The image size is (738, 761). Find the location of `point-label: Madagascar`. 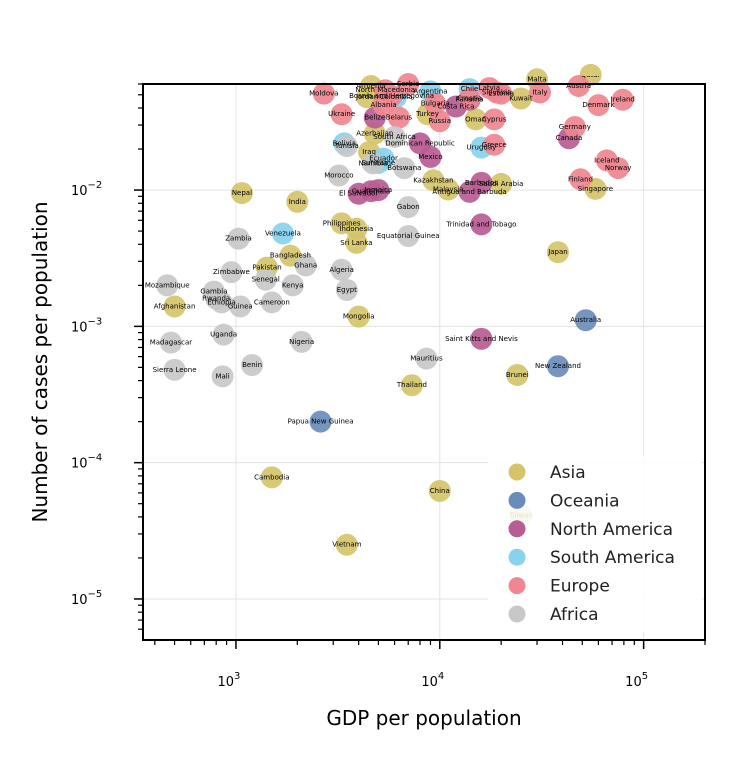

point-label: Madagascar is located at coordinates (171, 343).